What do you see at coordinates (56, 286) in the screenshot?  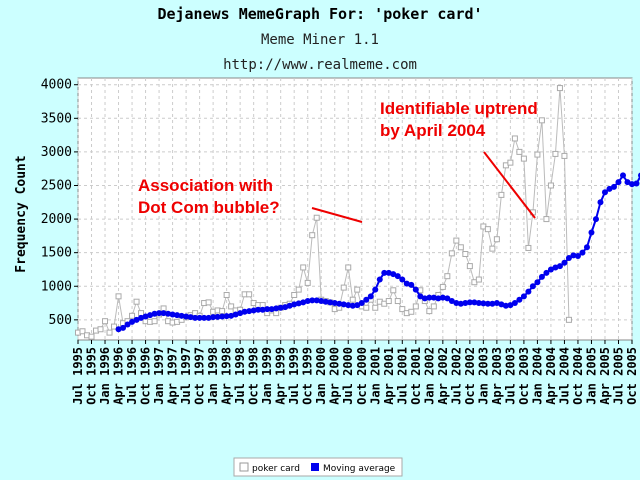 I see `y-tick-label: 1000` at bounding box center [56, 286].